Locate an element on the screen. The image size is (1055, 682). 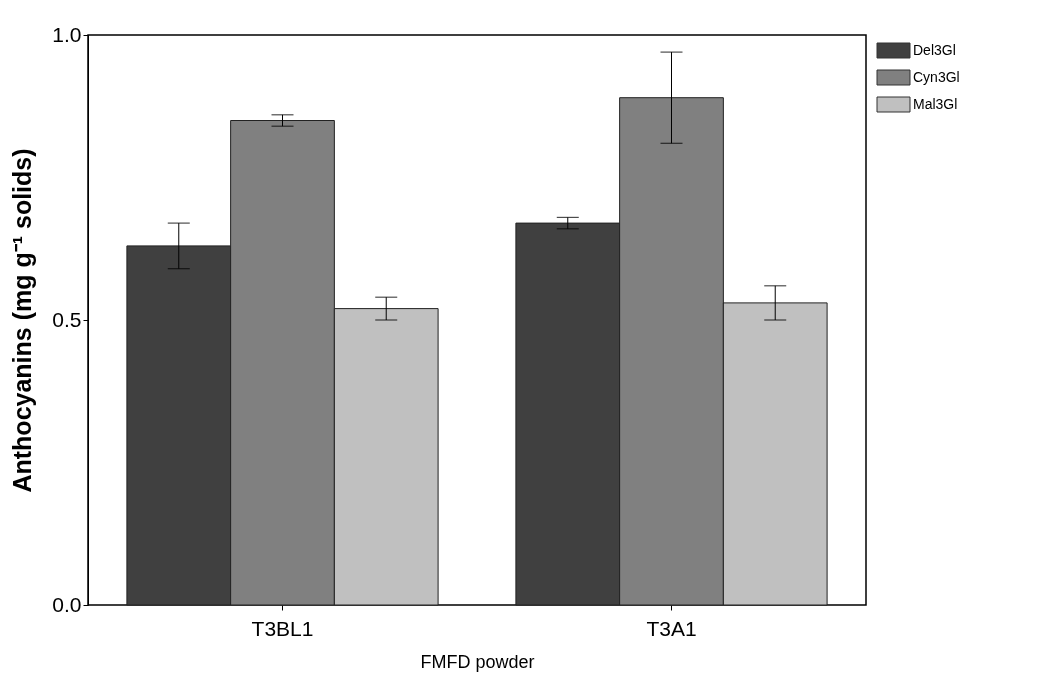
x-axis-title: FMFD powder is located at coordinates (477, 661).